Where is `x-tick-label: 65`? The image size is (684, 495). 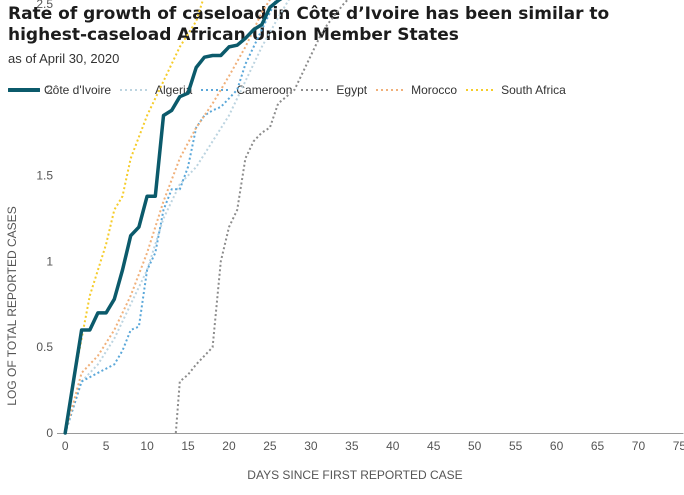 x-tick-label: 65 is located at coordinates (598, 446).